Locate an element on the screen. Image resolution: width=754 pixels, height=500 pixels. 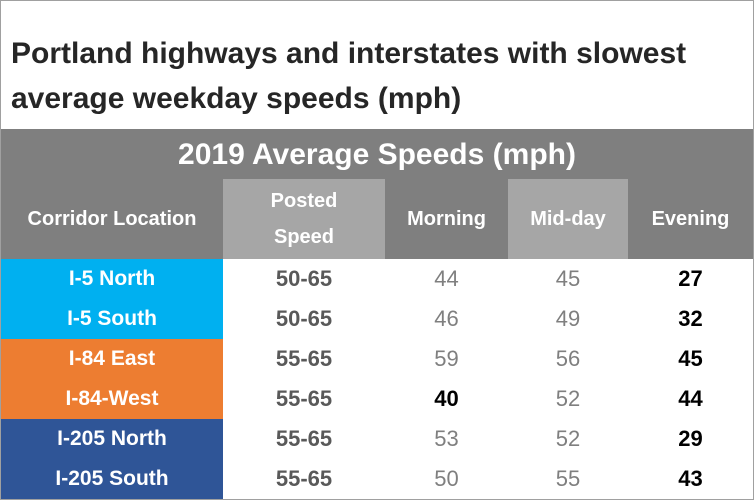
speed-cell: 56 is located at coordinates (568, 359).